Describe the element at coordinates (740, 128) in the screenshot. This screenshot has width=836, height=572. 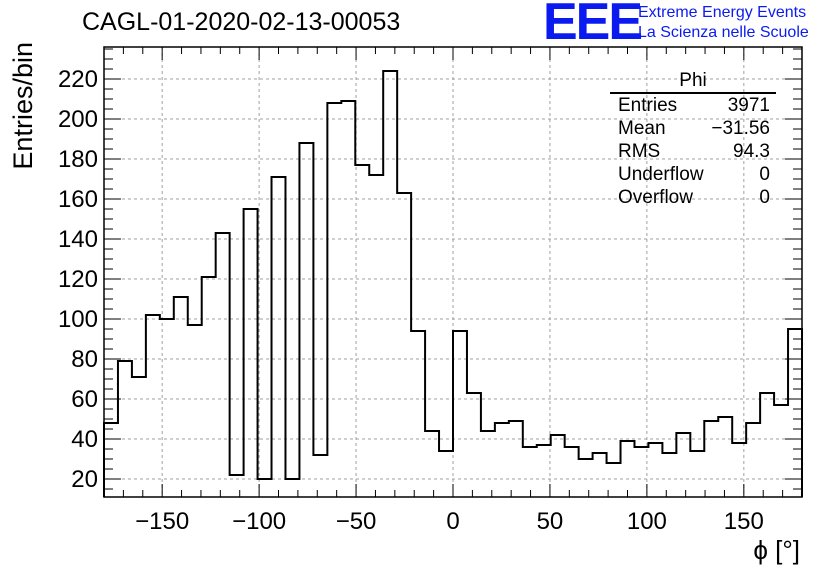
I see `stats-value: −31.56` at that location.